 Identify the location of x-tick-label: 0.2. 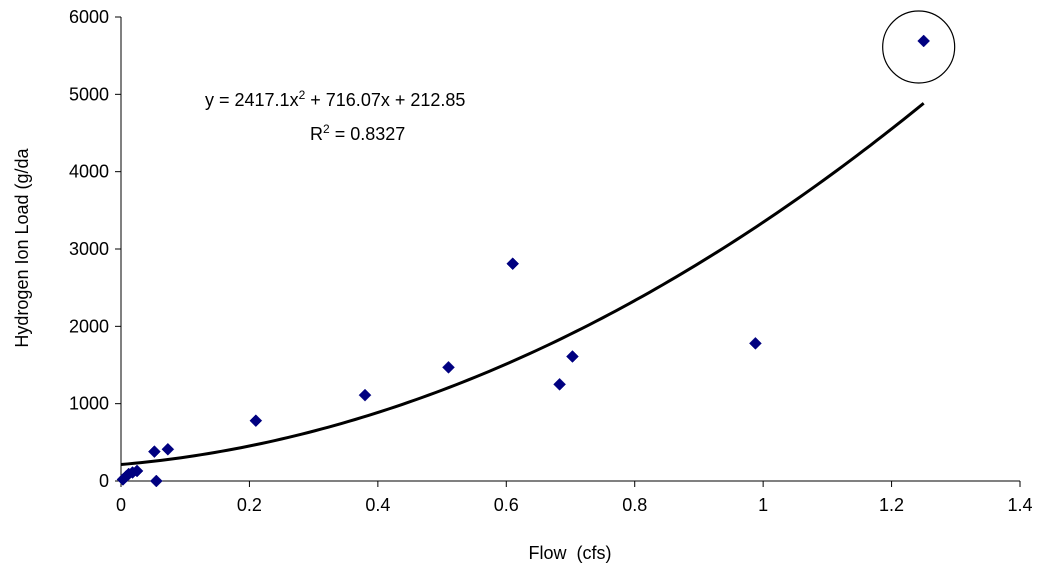
(249, 505).